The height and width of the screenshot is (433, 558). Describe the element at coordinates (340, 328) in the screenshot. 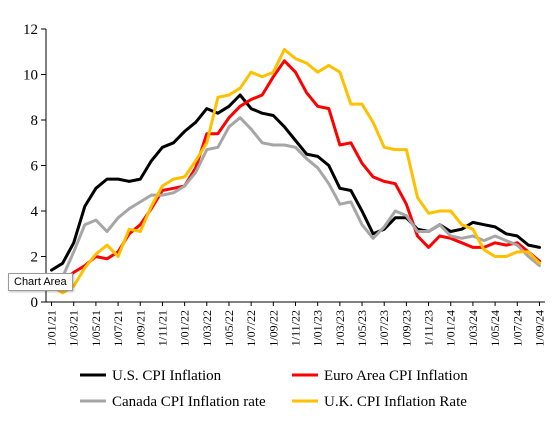

I see `x-tick-label: 1/03/23` at that location.